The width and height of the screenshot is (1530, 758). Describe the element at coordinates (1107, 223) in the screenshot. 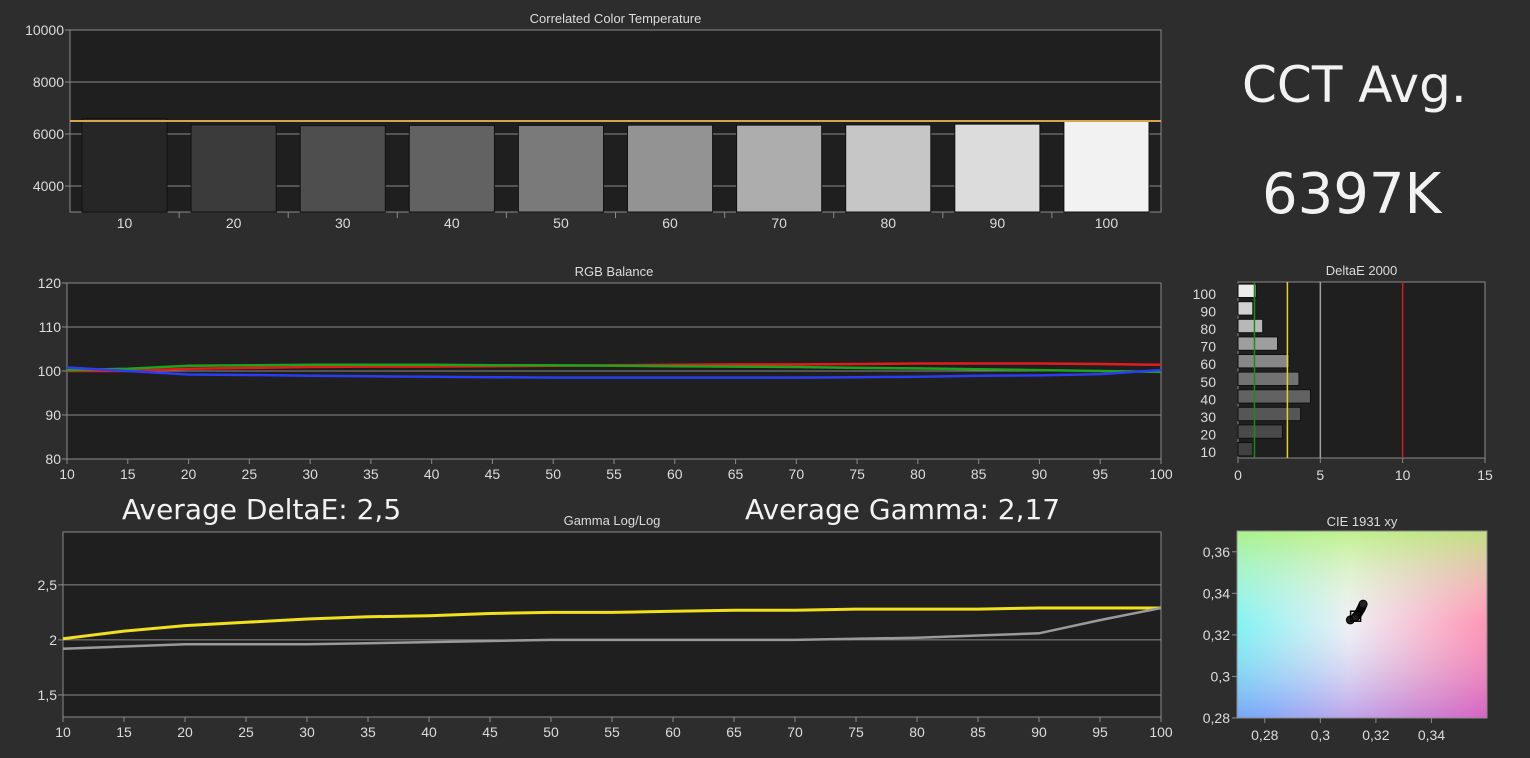

I see `cct-xtick-label: 100` at that location.